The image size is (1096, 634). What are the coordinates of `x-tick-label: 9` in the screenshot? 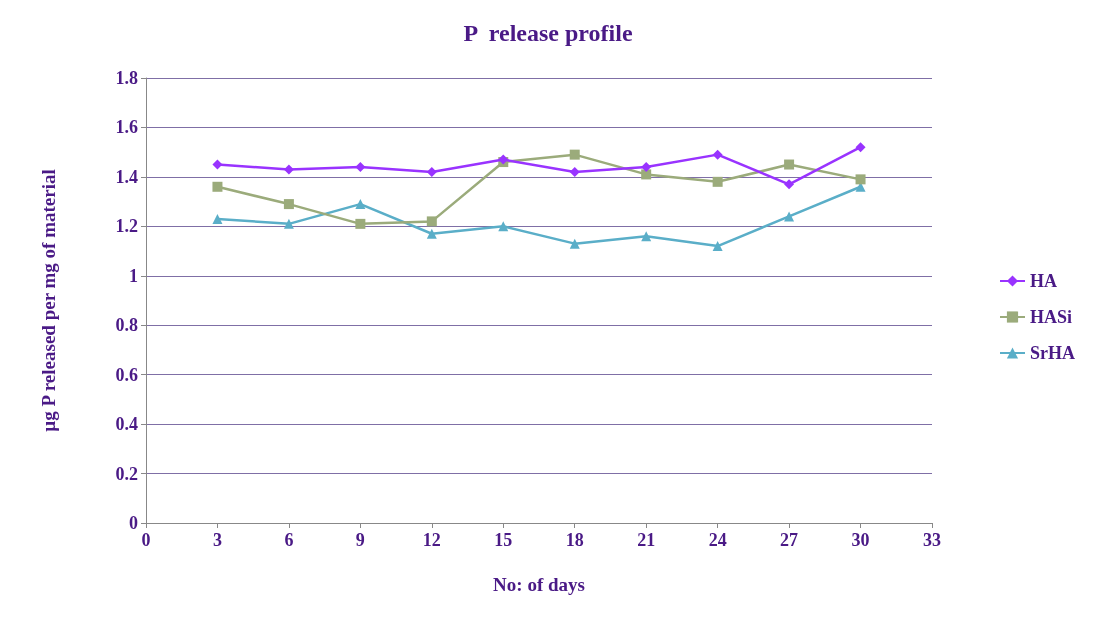 It's located at (360, 540).